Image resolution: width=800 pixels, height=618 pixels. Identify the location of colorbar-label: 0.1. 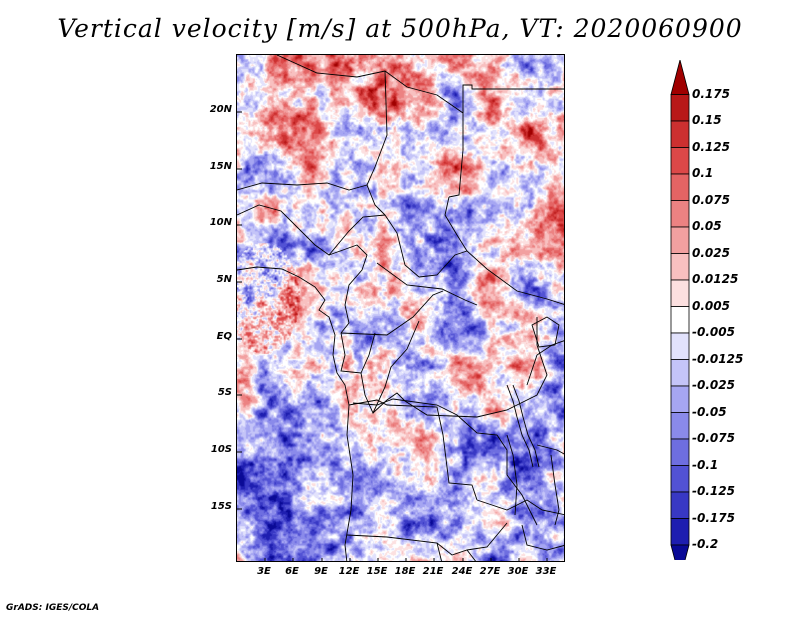
(703, 173).